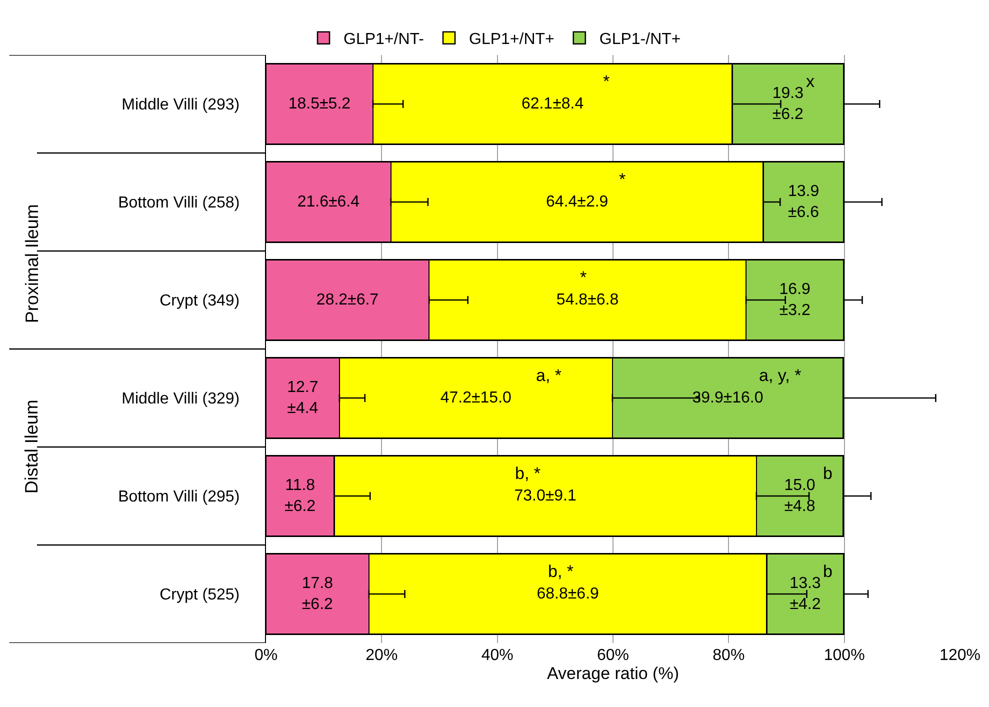 This screenshot has height=707, width=989. Describe the element at coordinates (587, 300) in the screenshot. I see `data-label: 54.8±6.8` at that location.